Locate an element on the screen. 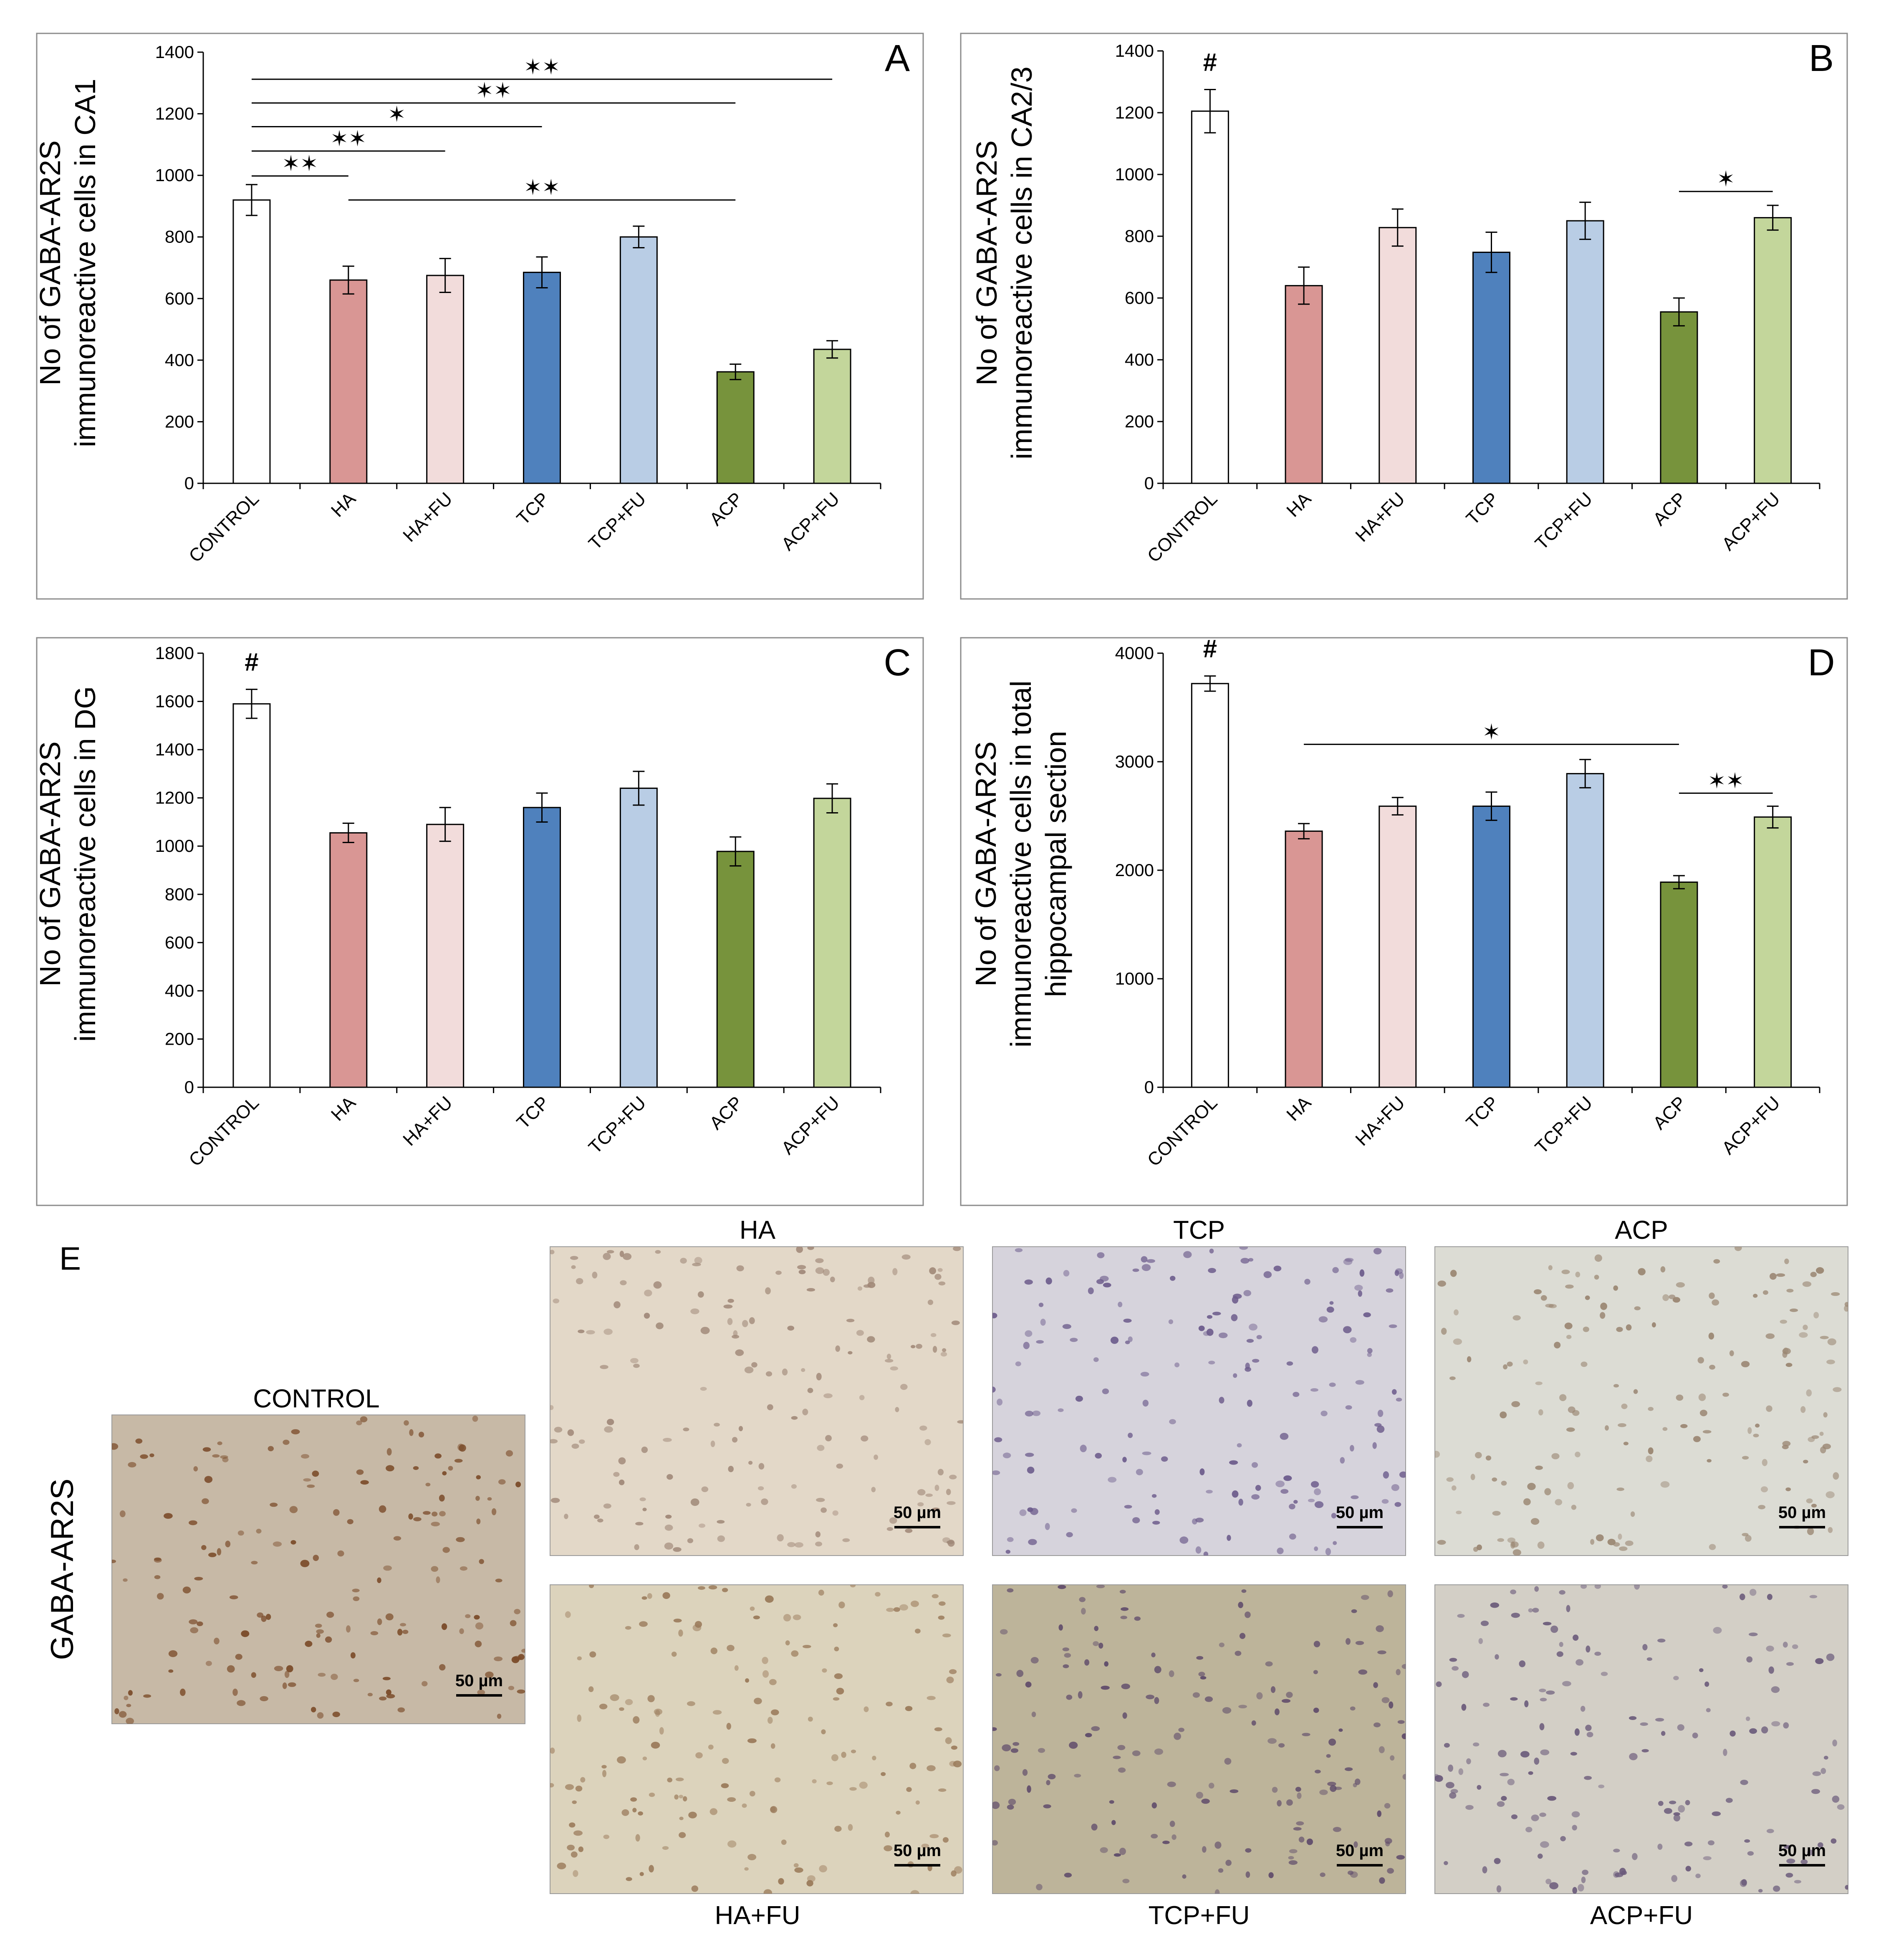 The height and width of the screenshot is (1960, 1881). micrograph-title: HA is located at coordinates (758, 1230).